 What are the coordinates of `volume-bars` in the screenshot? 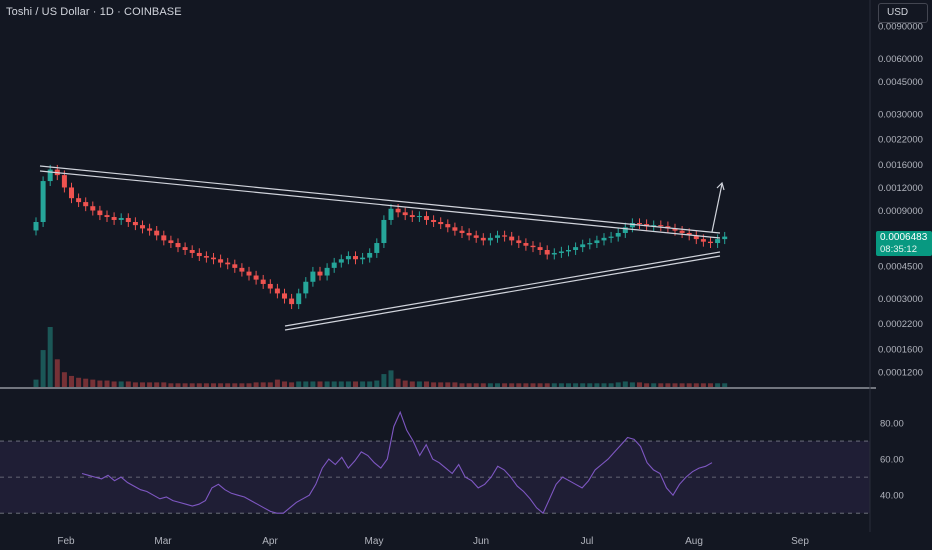 It's located at (380, 357).